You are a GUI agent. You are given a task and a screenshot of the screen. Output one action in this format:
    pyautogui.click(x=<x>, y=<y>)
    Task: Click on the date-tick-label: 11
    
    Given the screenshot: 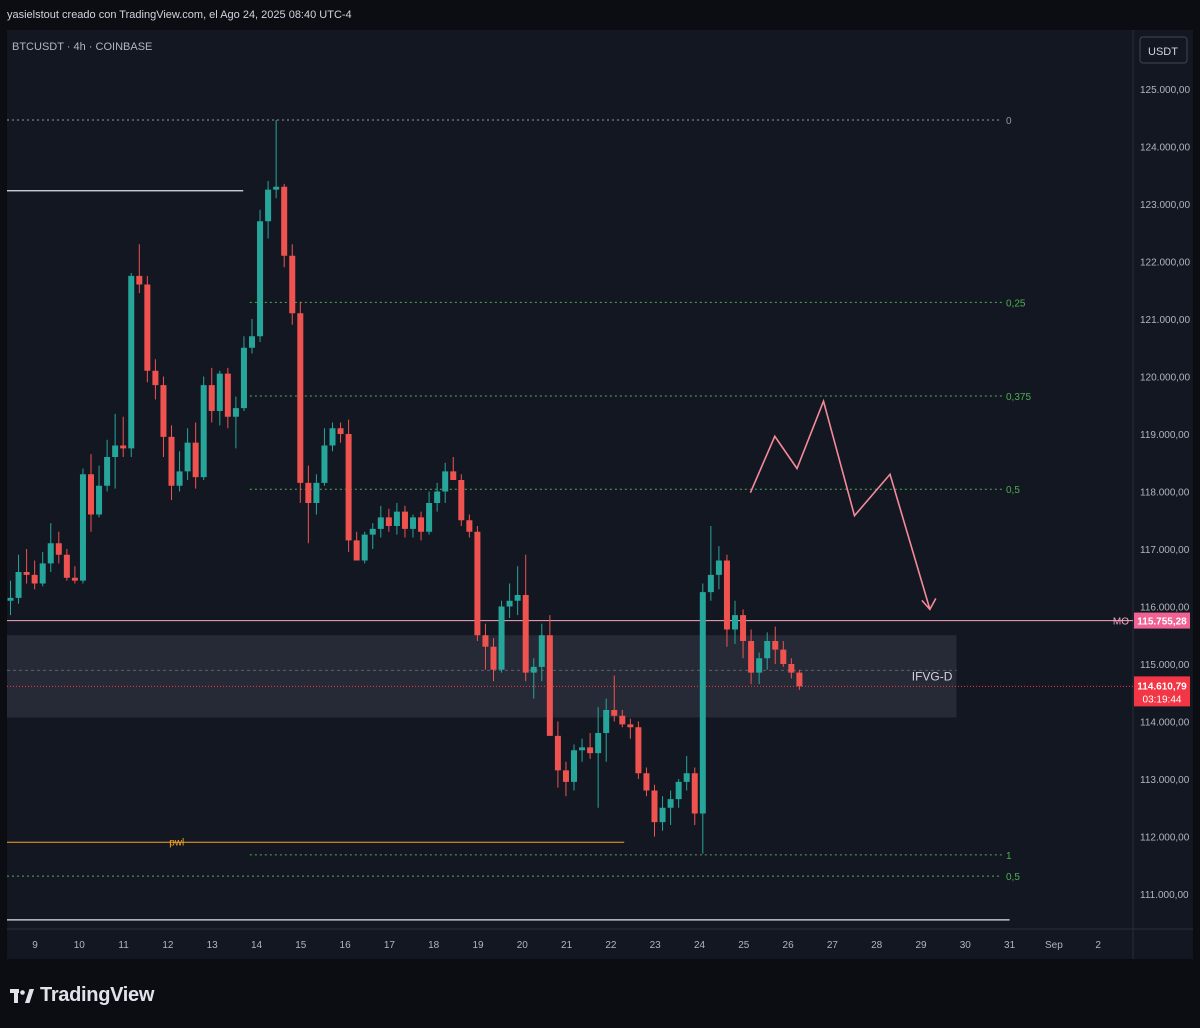 What is the action you would take?
    pyautogui.click(x=123, y=945)
    